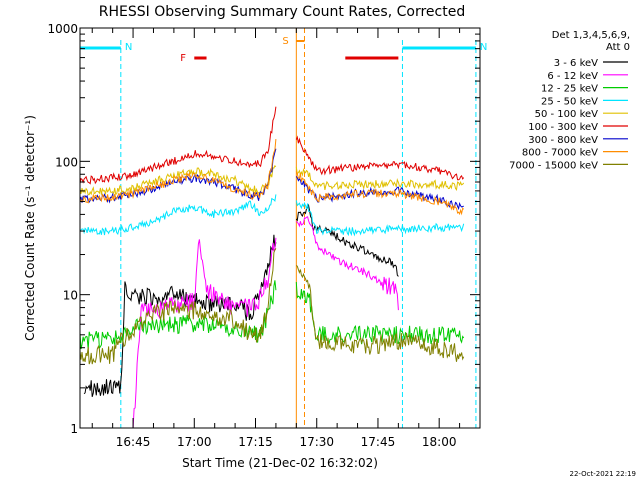  Describe the element at coordinates (74, 429) in the screenshot. I see `y-tick-label: 1` at that location.